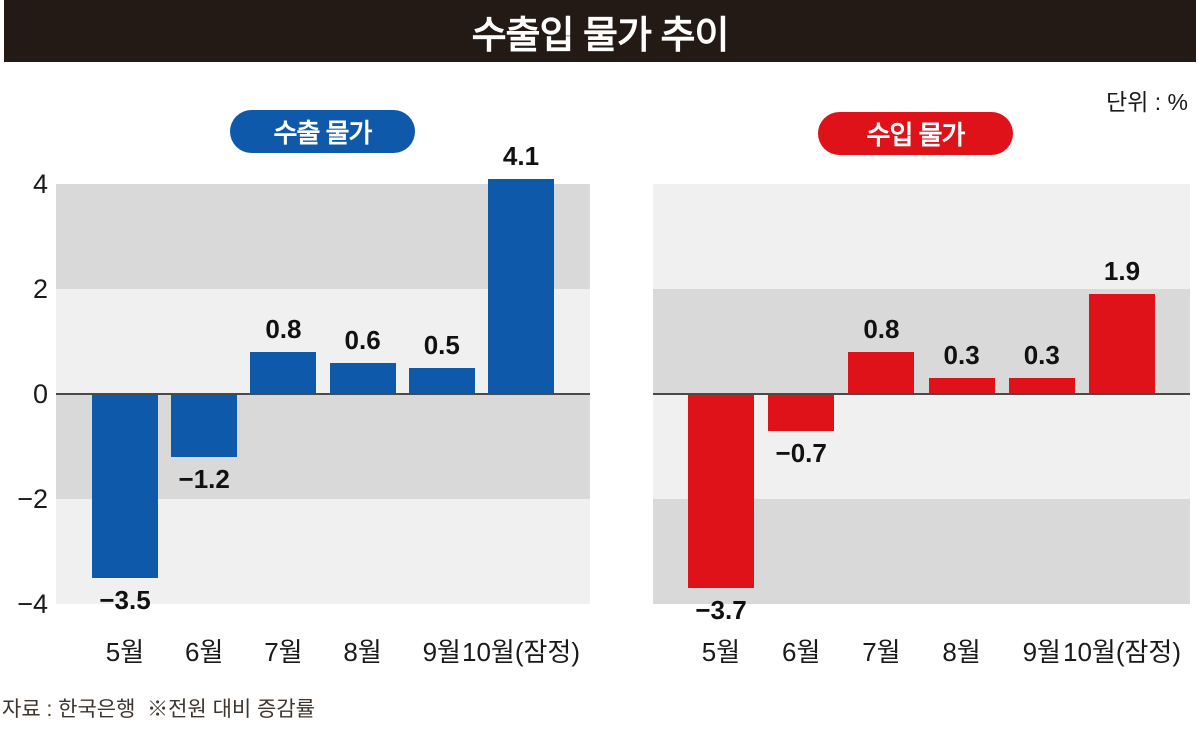  I want to click on legend-pill-import: 수입 물가, so click(915, 133).